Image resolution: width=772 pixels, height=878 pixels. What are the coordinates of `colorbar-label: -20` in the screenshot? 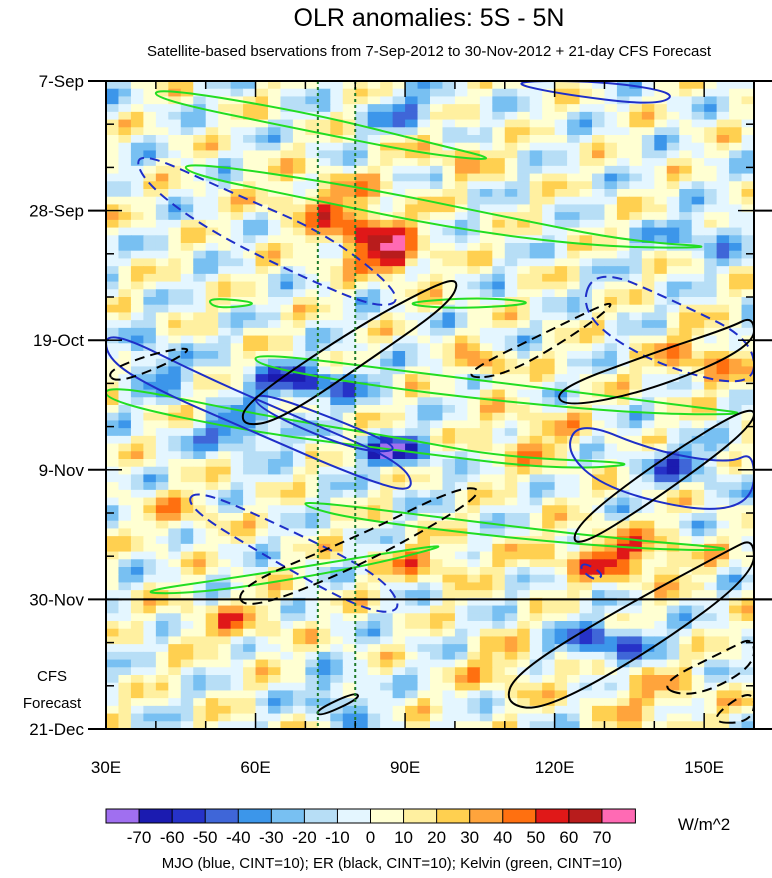 It's located at (304, 837).